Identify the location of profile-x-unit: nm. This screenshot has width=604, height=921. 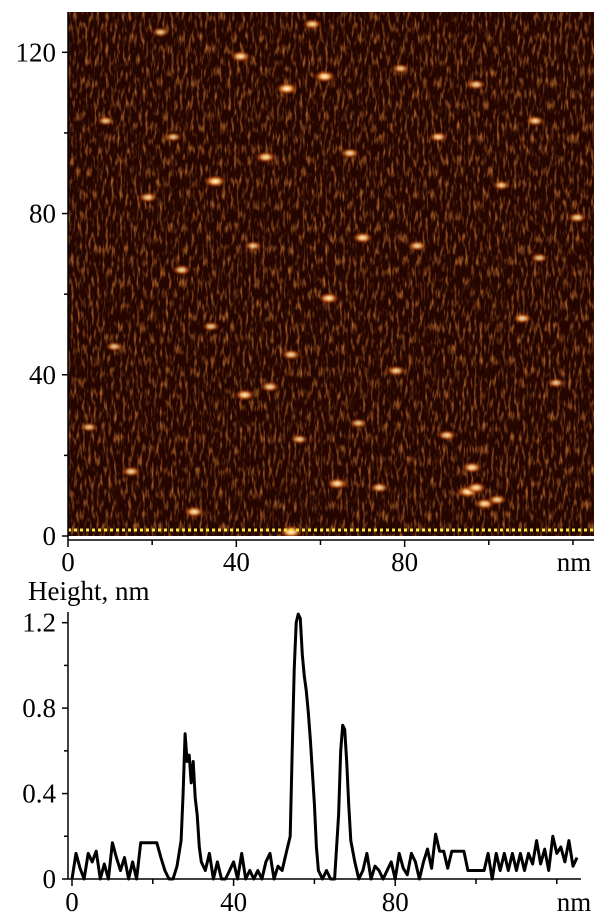
(574, 902).